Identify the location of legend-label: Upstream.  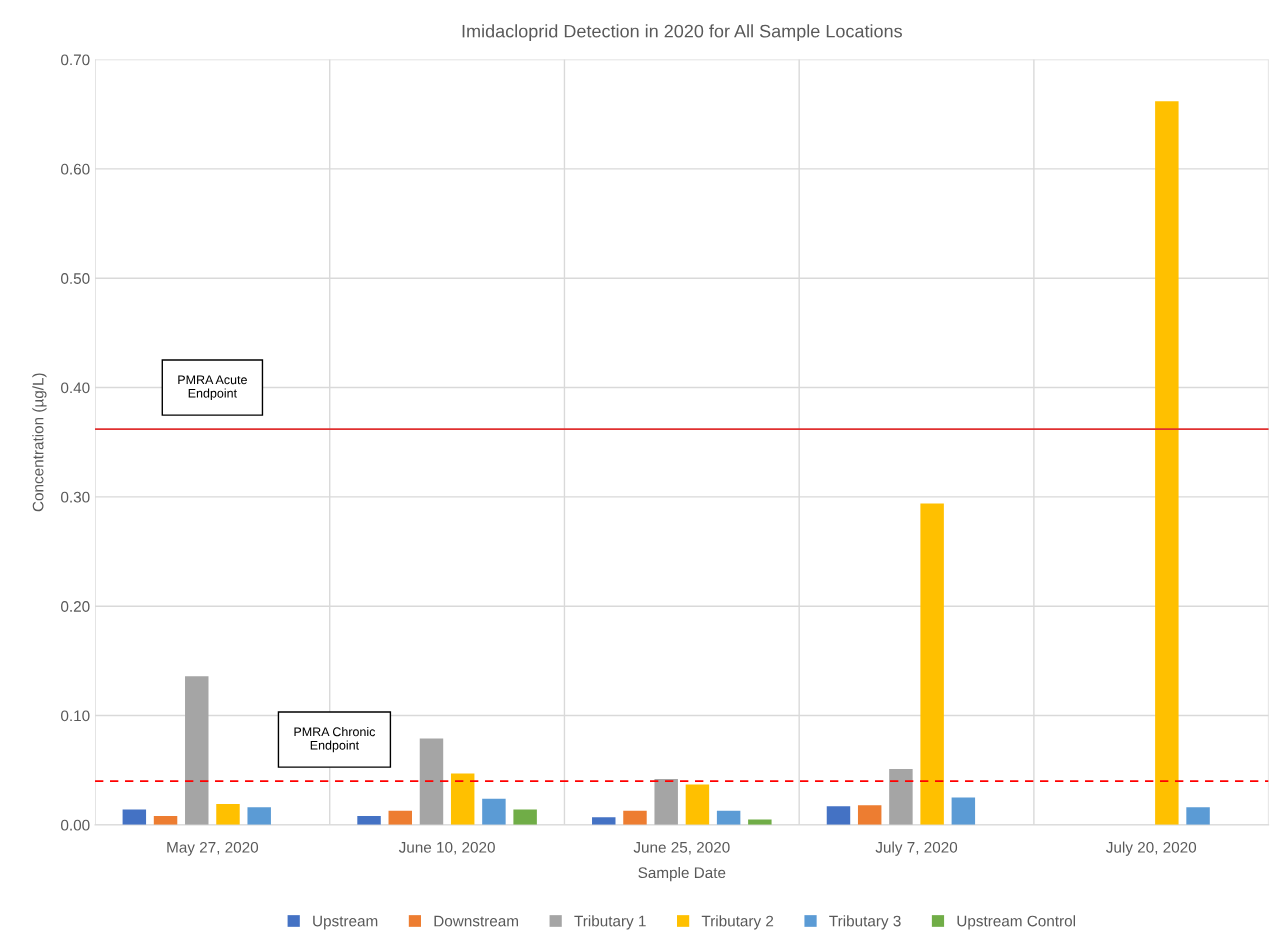
(345, 922).